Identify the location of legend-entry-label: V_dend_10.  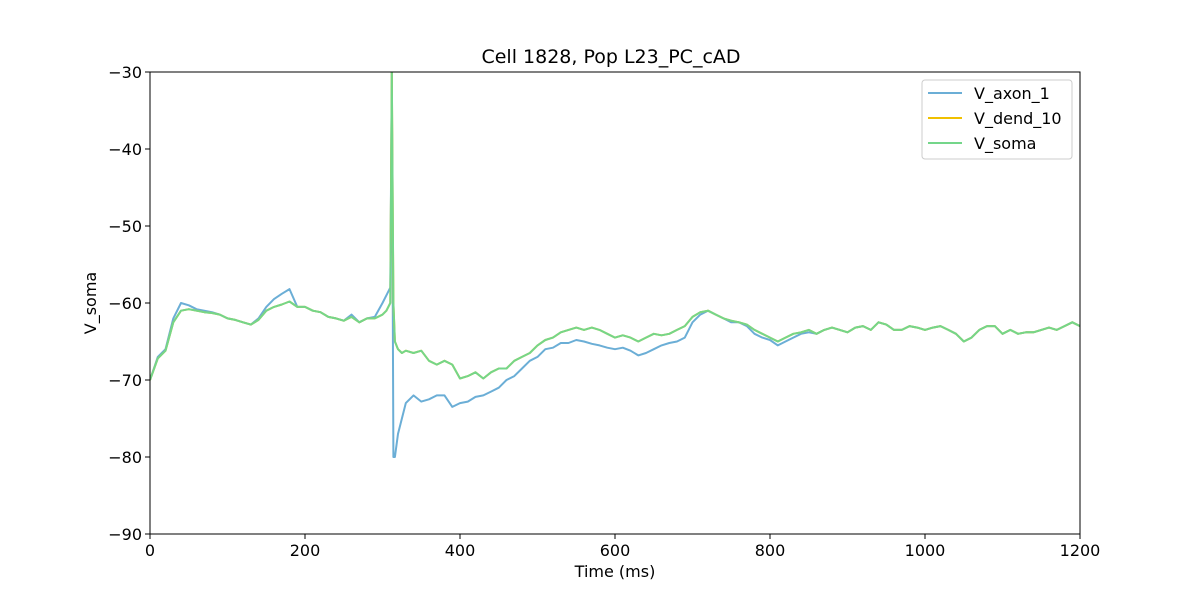
(1018, 119).